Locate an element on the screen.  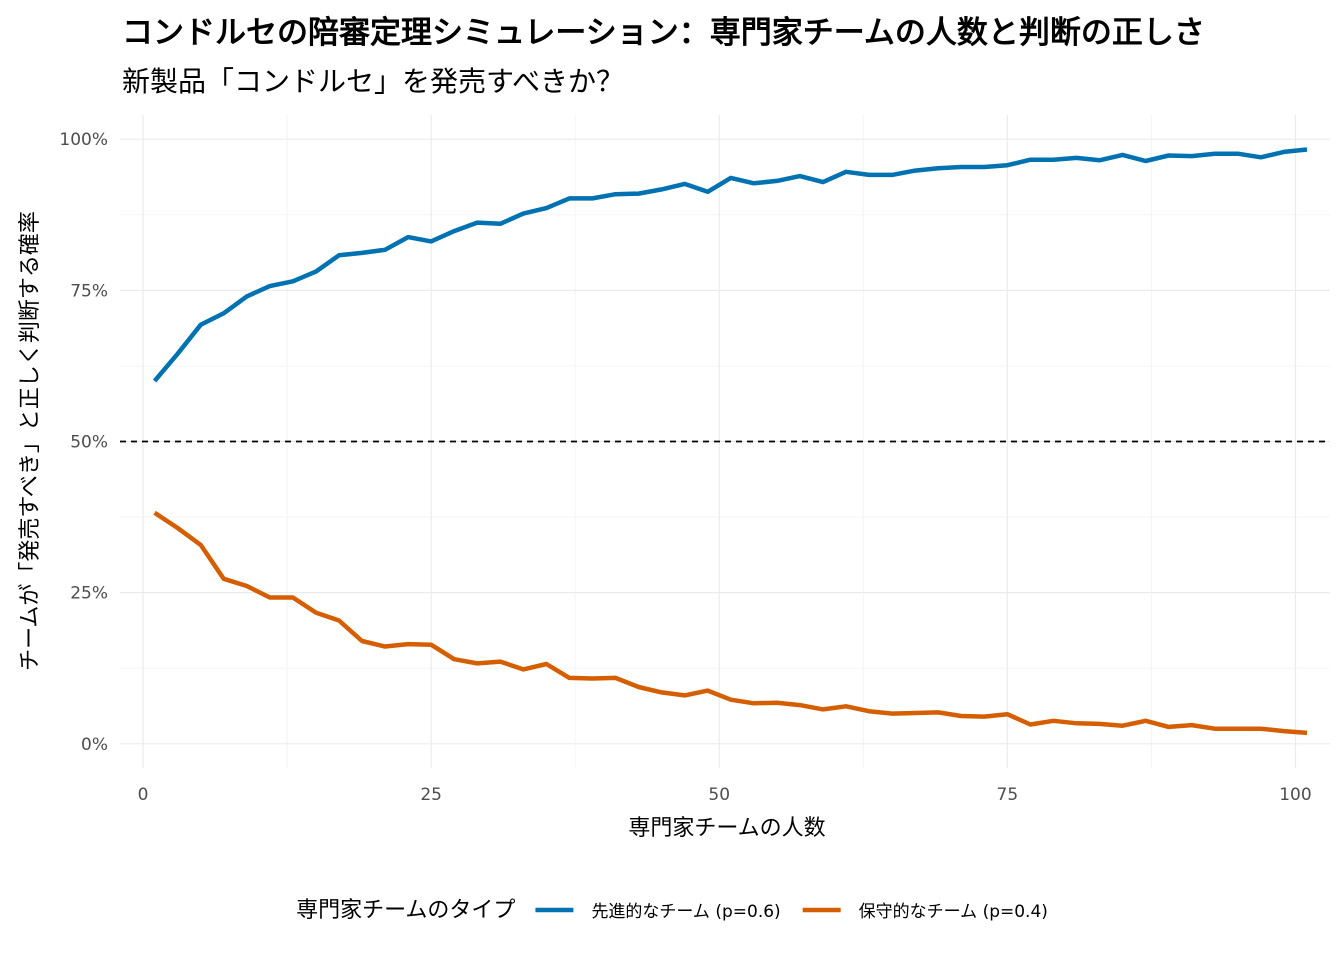
chart-title: コンドルセの陪審定理シミュレーション：専門家チームの人数と判断の正しさ is located at coordinates (663, 33).